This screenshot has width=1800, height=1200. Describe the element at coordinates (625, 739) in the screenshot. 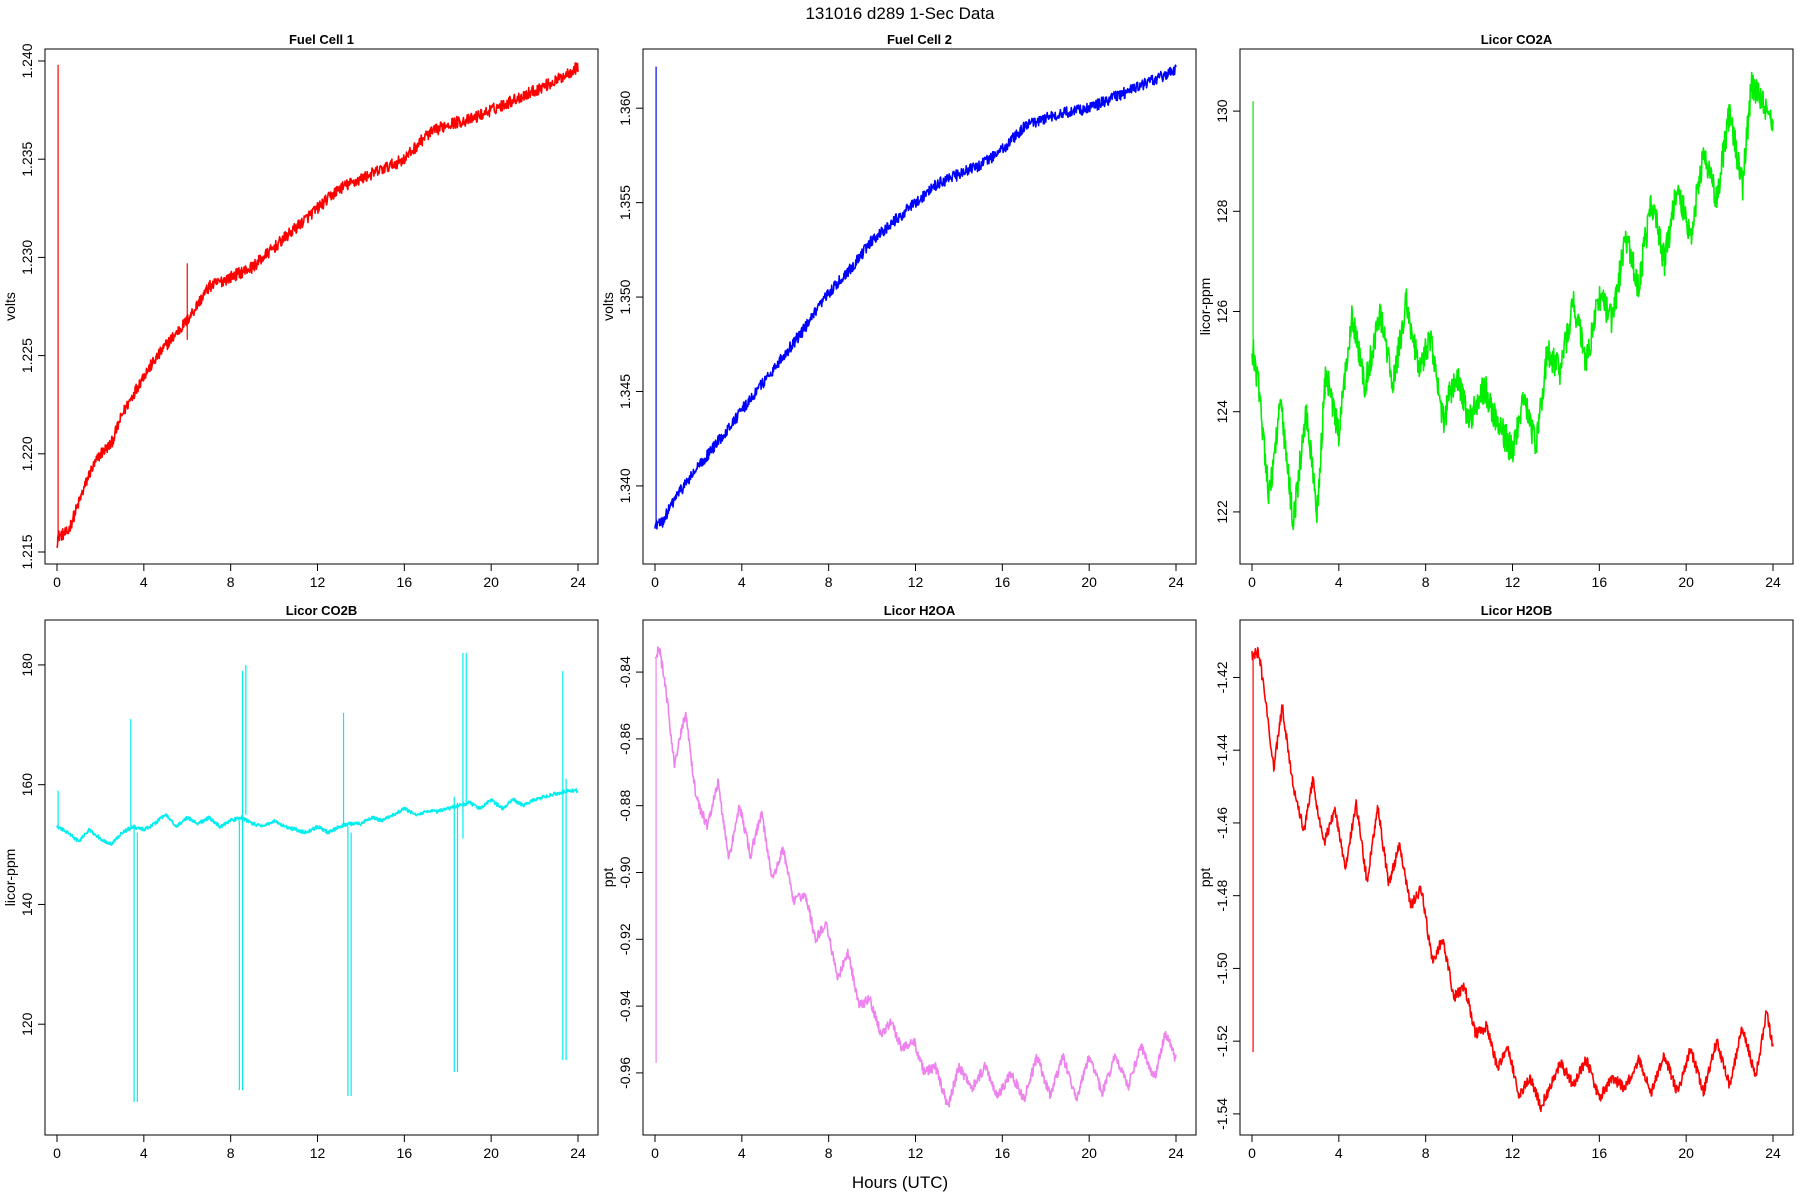

I see `y-tick-label: -0.86` at that location.